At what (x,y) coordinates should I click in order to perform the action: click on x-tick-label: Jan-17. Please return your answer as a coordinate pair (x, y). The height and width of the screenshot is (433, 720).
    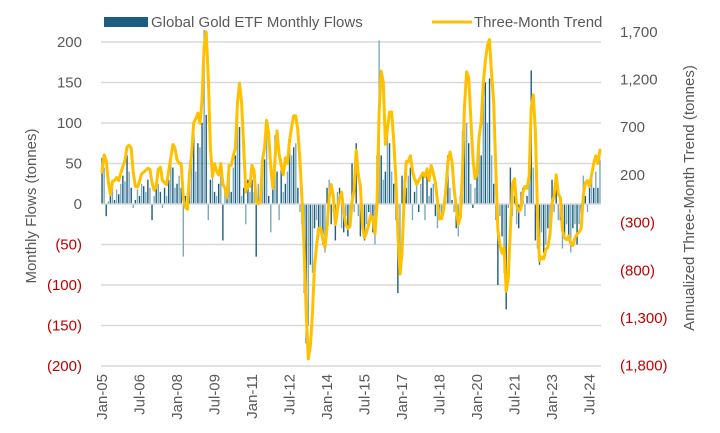
    Looking at the image, I should click on (402, 397).